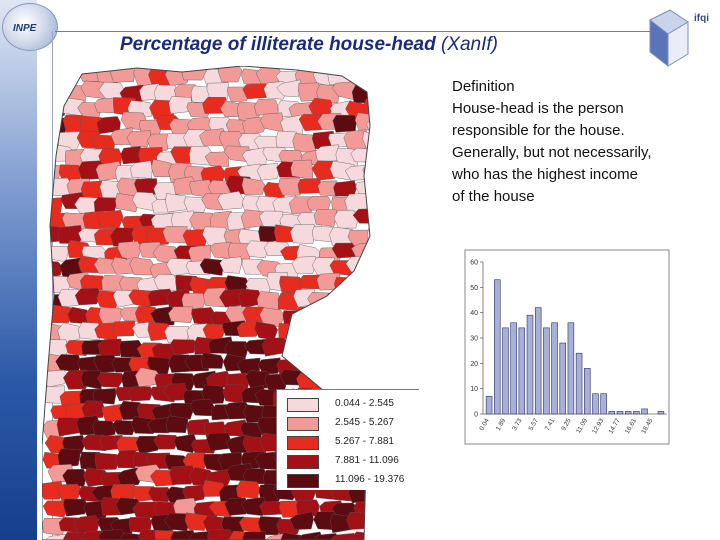  Describe the element at coordinates (474, 288) in the screenshot. I see `y-tick-label: 50` at that location.